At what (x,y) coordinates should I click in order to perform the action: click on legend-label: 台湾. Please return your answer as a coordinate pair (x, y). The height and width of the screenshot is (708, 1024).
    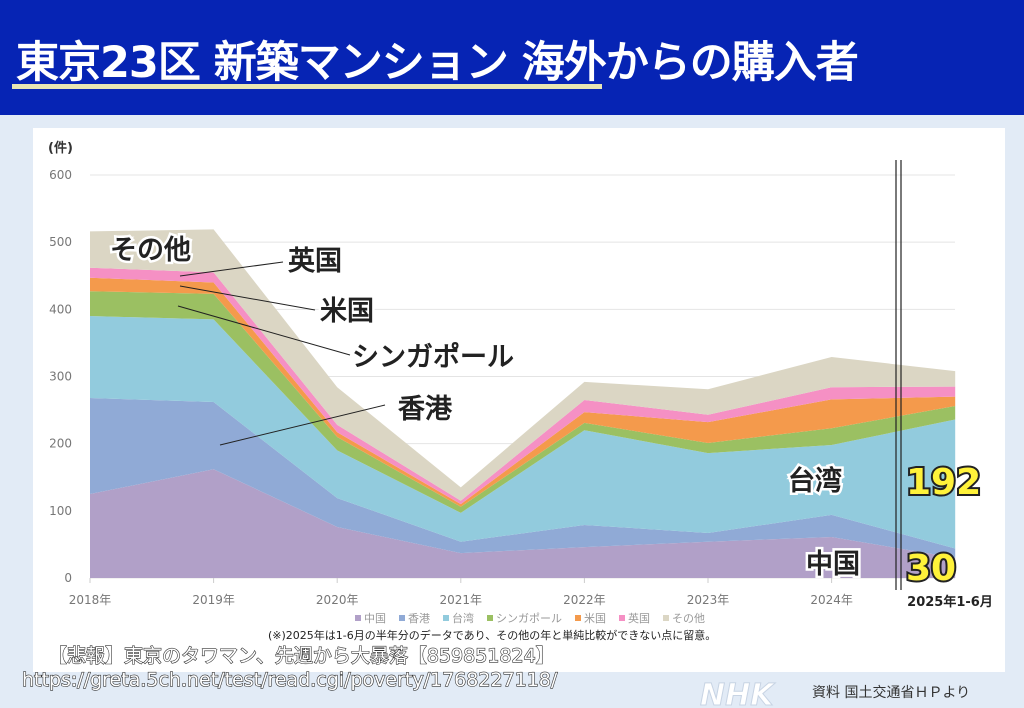
    Looking at the image, I should click on (463, 618).